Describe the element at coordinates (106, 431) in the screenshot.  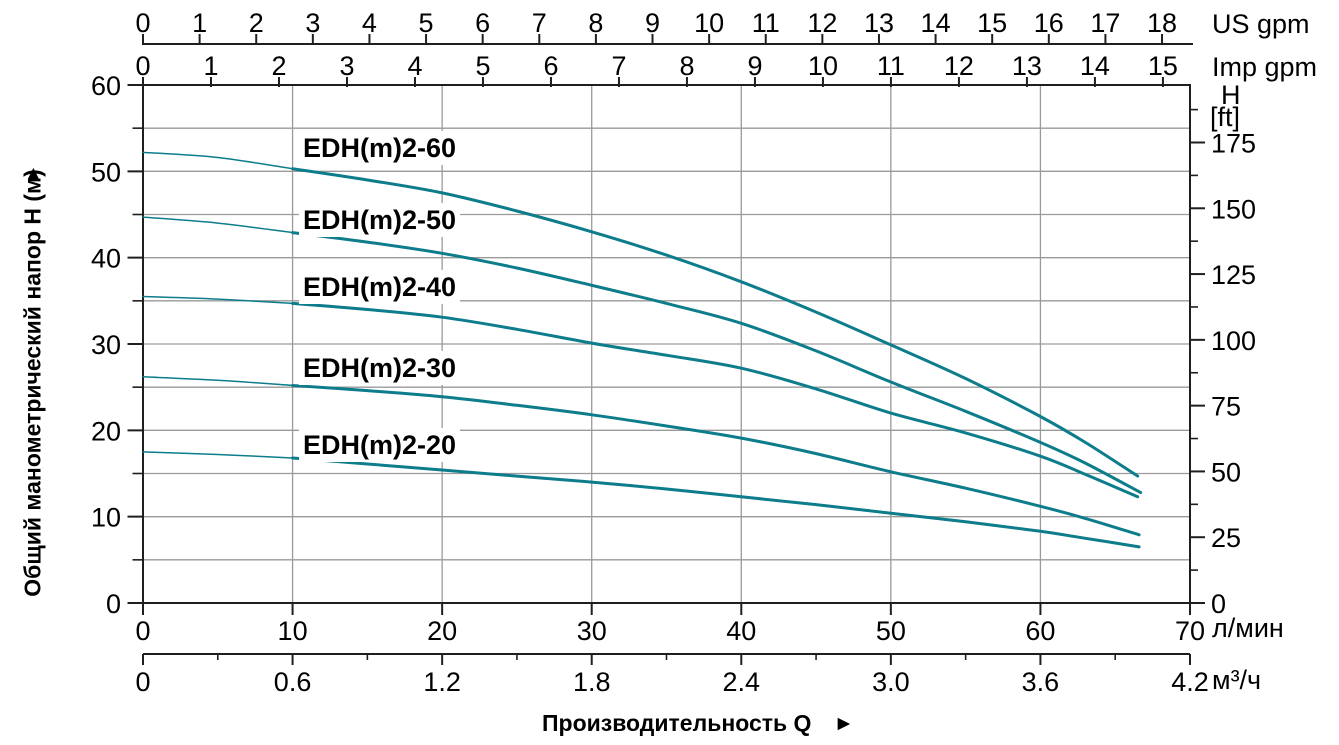
I see `m-axis-tick-label: 20` at that location.